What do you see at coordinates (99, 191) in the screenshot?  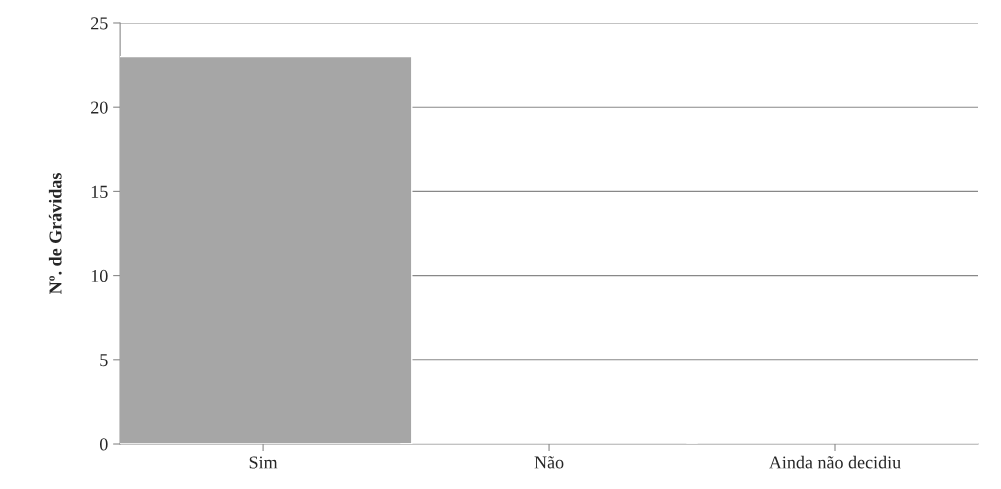 I see `y-tick-label: 15` at bounding box center [99, 191].